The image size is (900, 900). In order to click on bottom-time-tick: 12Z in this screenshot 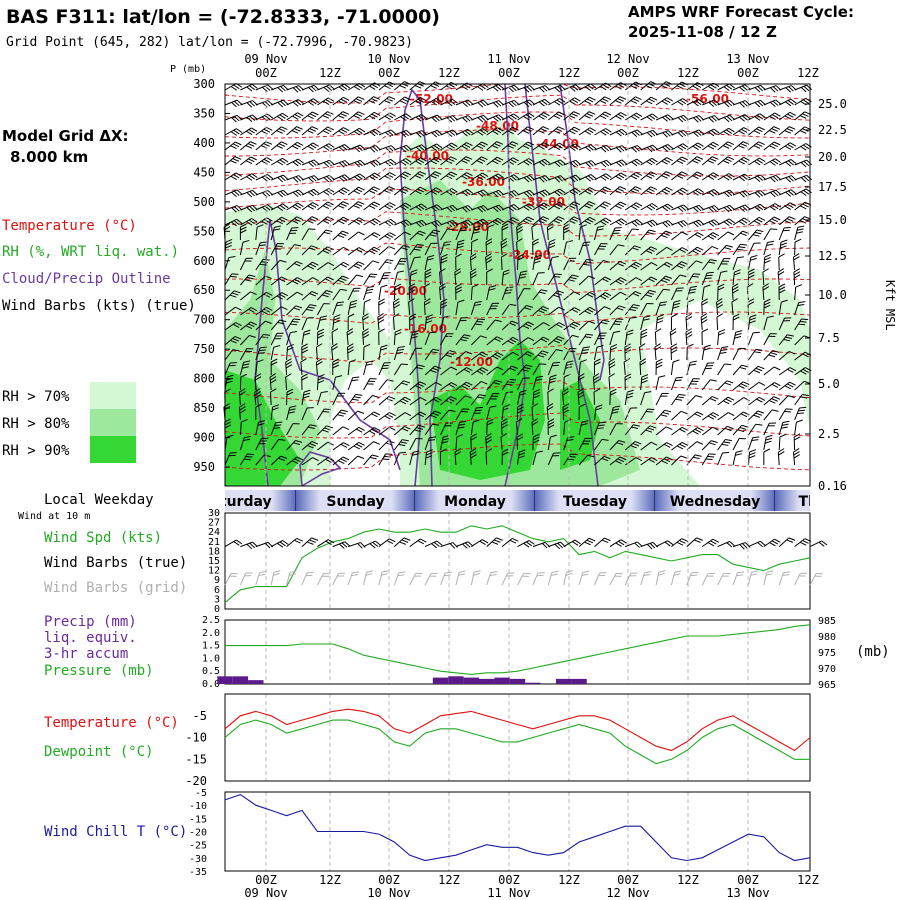, I will do `click(449, 880)`.